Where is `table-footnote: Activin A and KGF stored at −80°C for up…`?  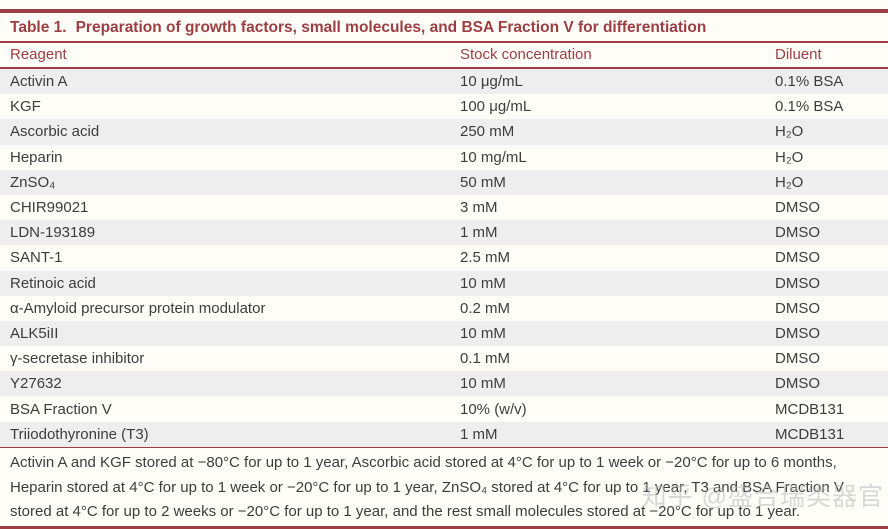
table-footnote: Activin A and KGF stored at −80°C for up… is located at coordinates (427, 487).